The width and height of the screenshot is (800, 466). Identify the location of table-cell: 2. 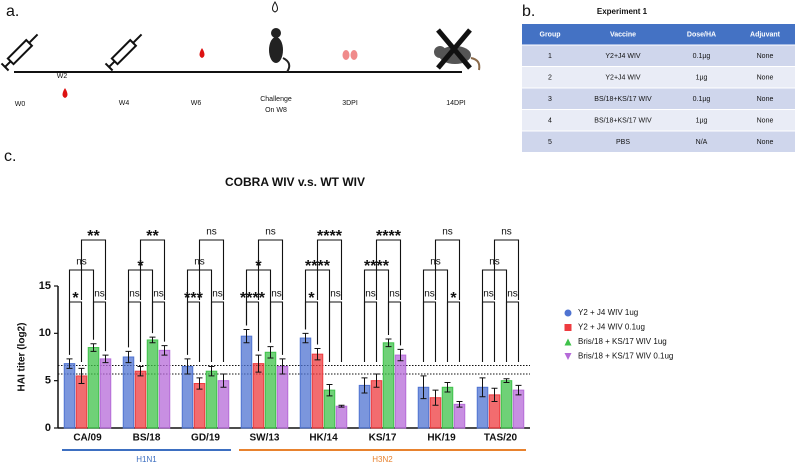
(550, 78).